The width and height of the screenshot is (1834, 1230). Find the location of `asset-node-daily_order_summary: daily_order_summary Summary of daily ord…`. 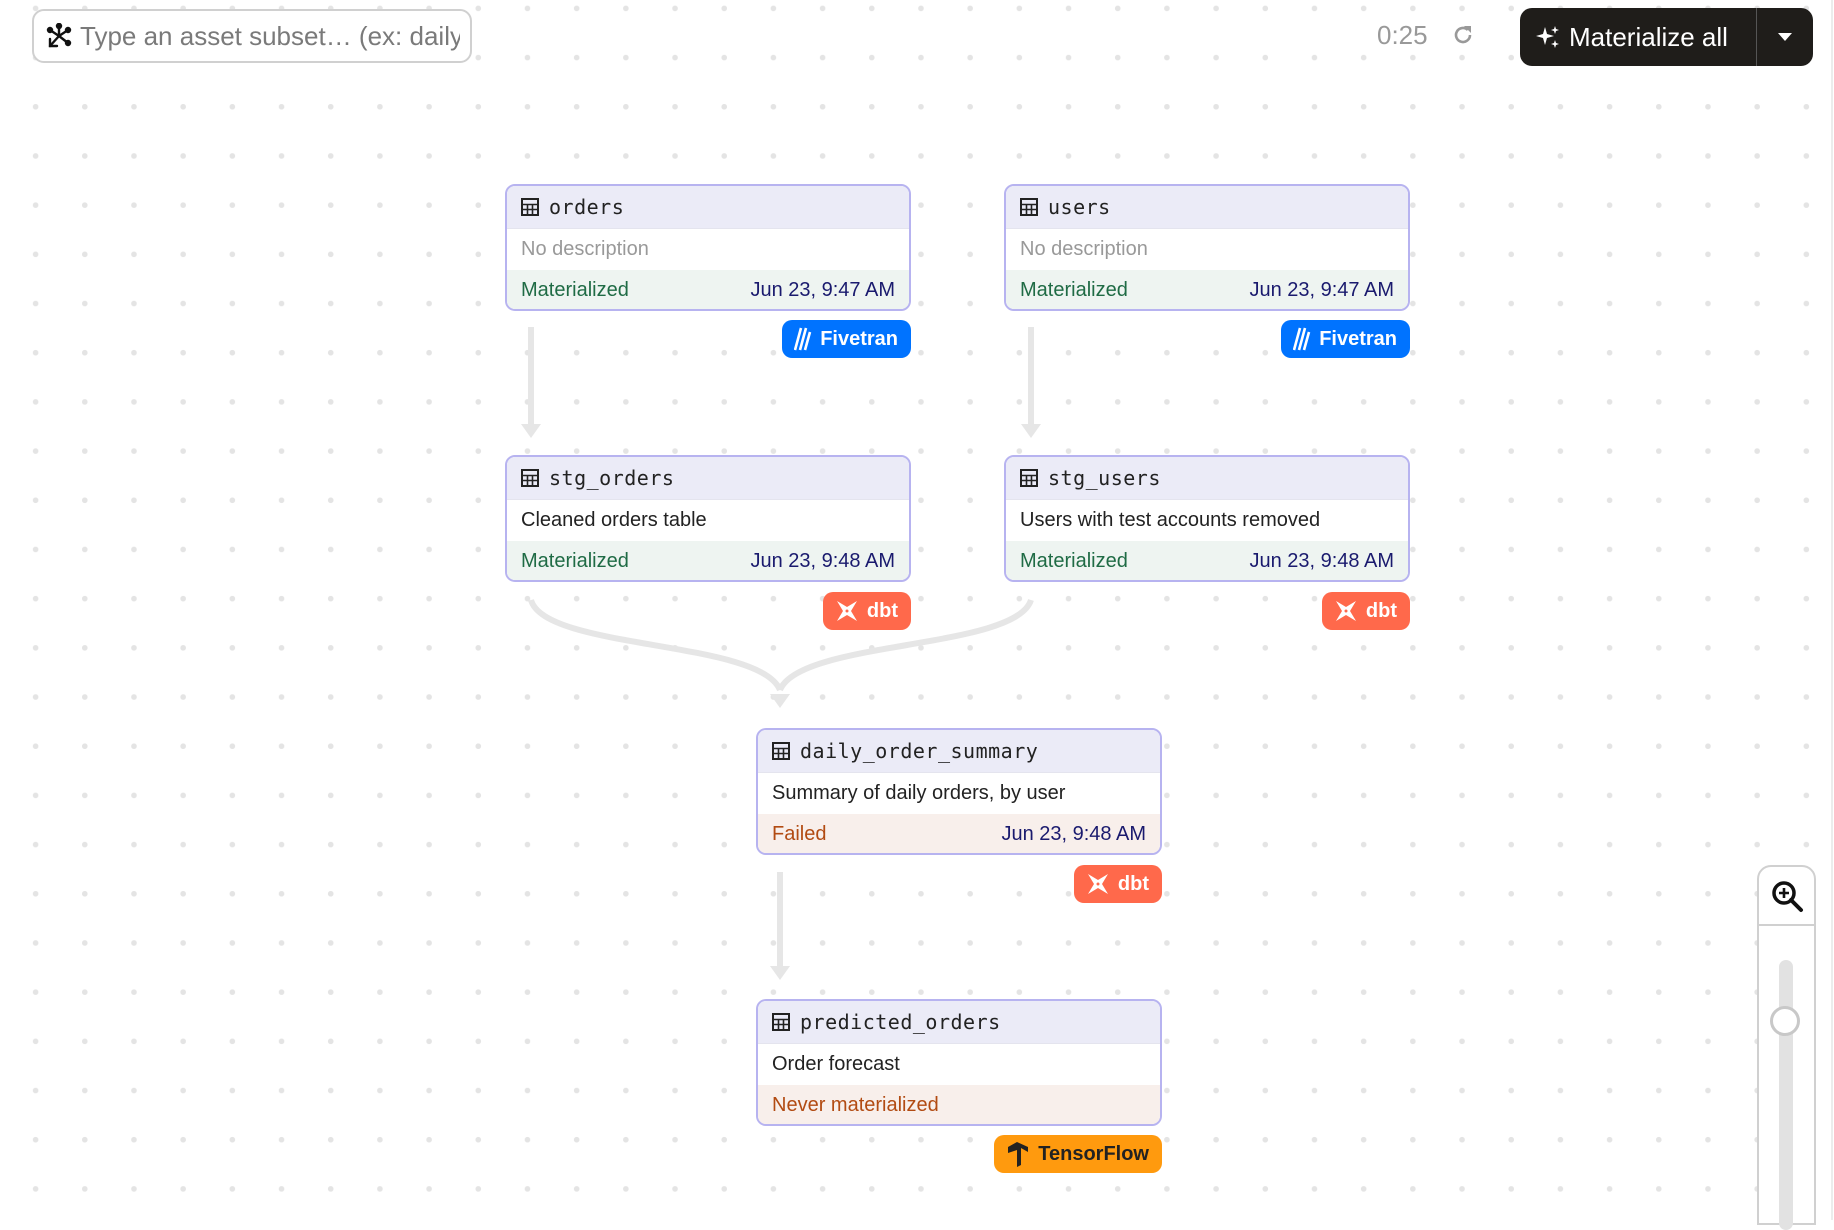

asset-node-daily_order_summary: daily_order_summary Summary of daily ord… is located at coordinates (959, 791).